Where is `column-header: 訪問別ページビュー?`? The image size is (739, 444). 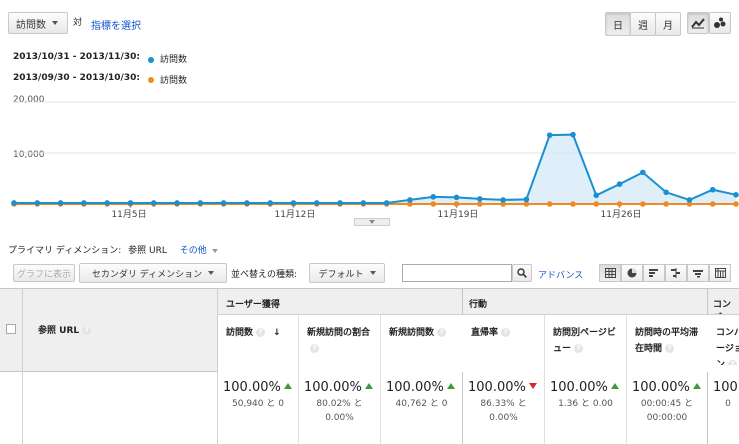 column-header: 訪問別ページビュー? is located at coordinates (588, 345).